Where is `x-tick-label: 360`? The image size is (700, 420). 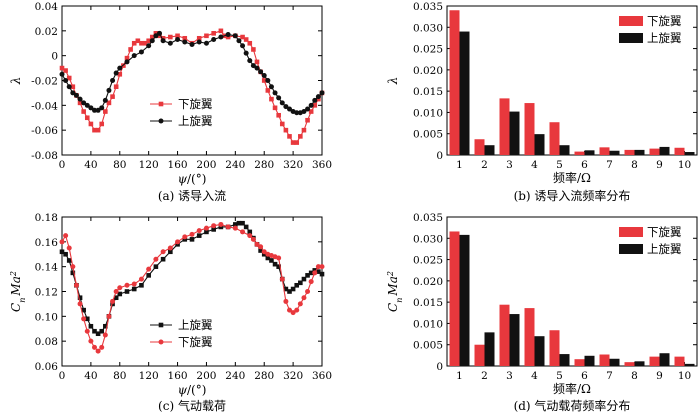
x-tick-label: 360 is located at coordinates (322, 376).